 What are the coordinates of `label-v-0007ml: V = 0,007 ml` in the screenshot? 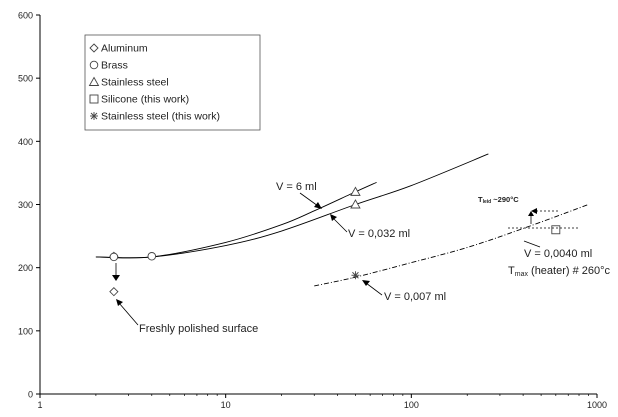 It's located at (415, 297).